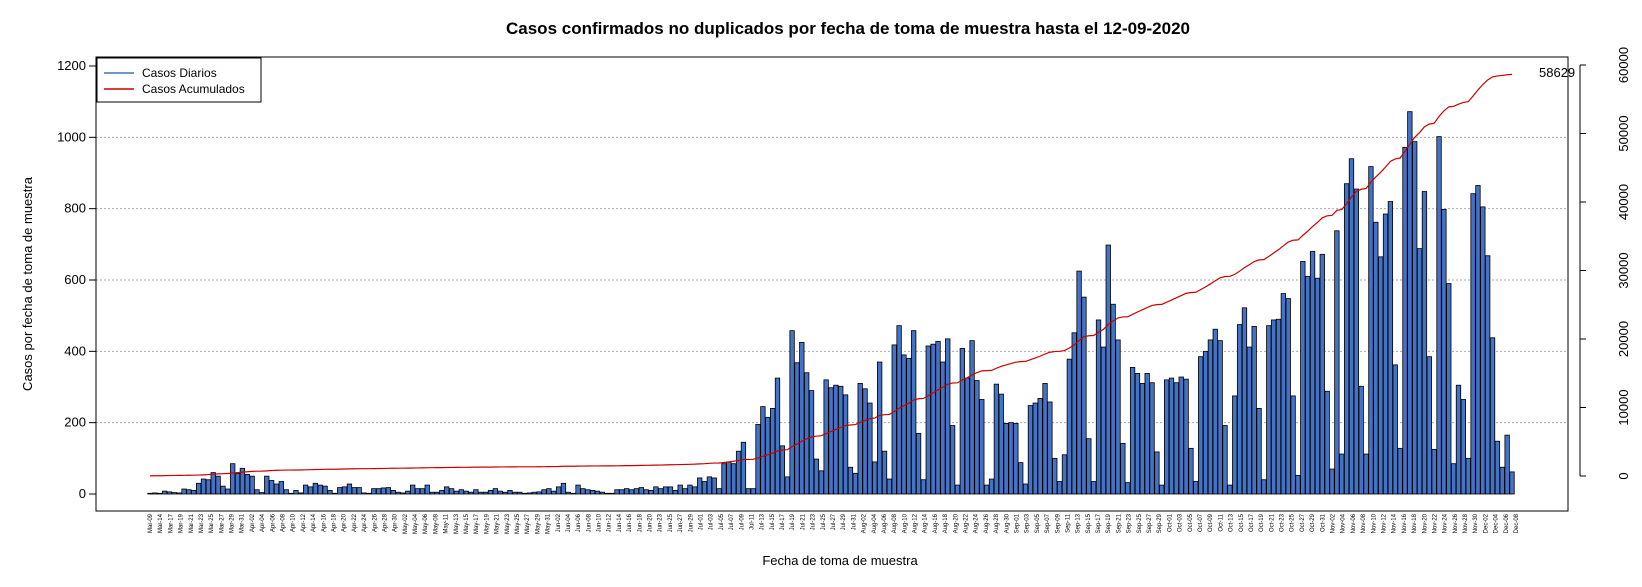 The height and width of the screenshot is (587, 1642). What do you see at coordinates (569, 522) in the screenshot?
I see `x-tick-label: Jun-04` at bounding box center [569, 522].